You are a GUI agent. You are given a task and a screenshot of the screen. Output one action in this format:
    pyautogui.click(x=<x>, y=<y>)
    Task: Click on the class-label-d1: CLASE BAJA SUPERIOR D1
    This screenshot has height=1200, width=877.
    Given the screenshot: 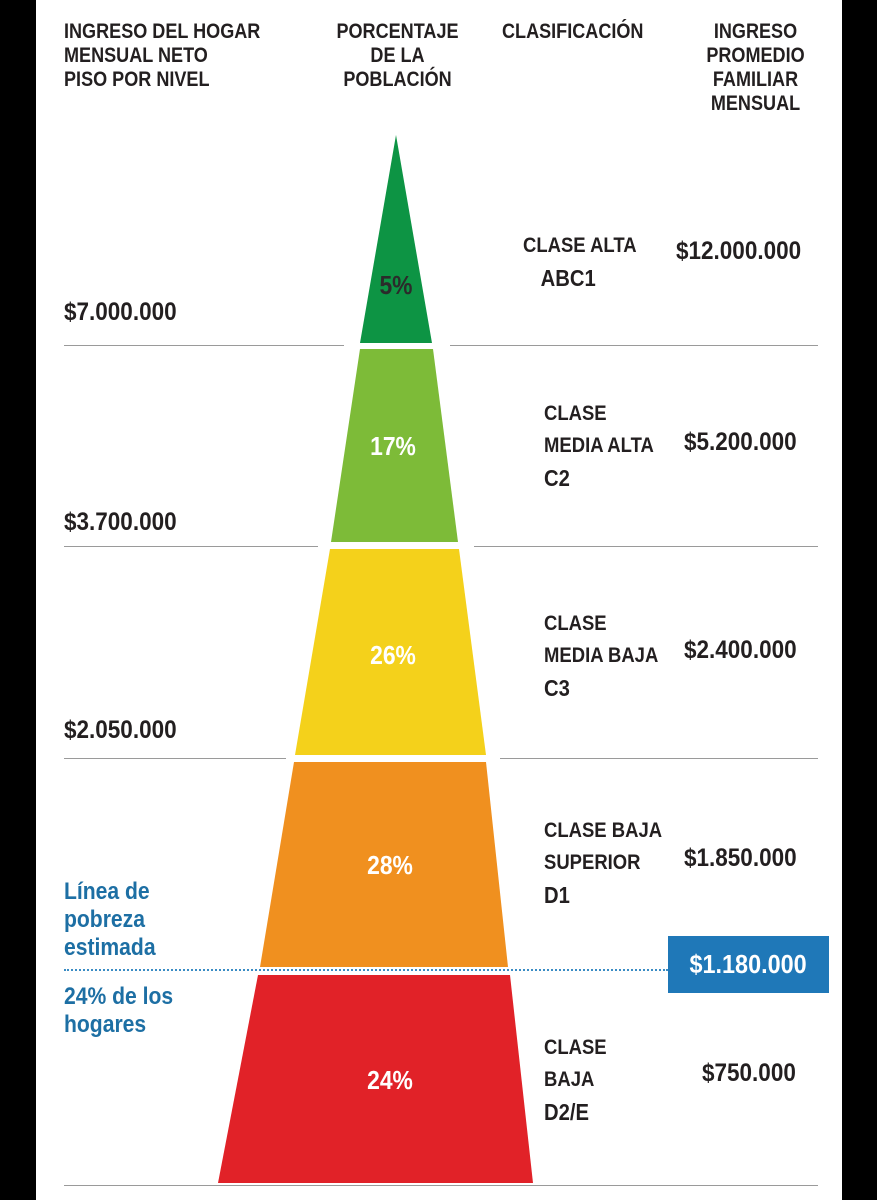 What is the action you would take?
    pyautogui.click(x=603, y=863)
    